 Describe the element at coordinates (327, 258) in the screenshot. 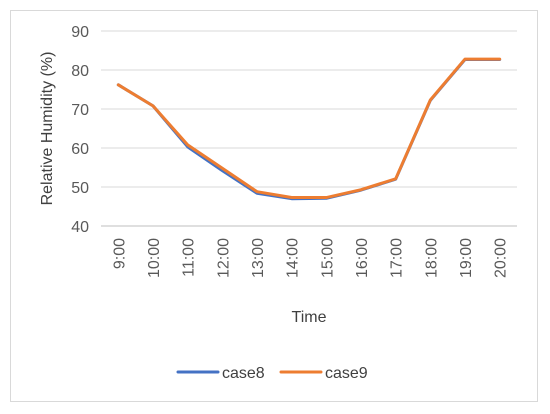

I see `x-tick-label: 15:00` at that location.